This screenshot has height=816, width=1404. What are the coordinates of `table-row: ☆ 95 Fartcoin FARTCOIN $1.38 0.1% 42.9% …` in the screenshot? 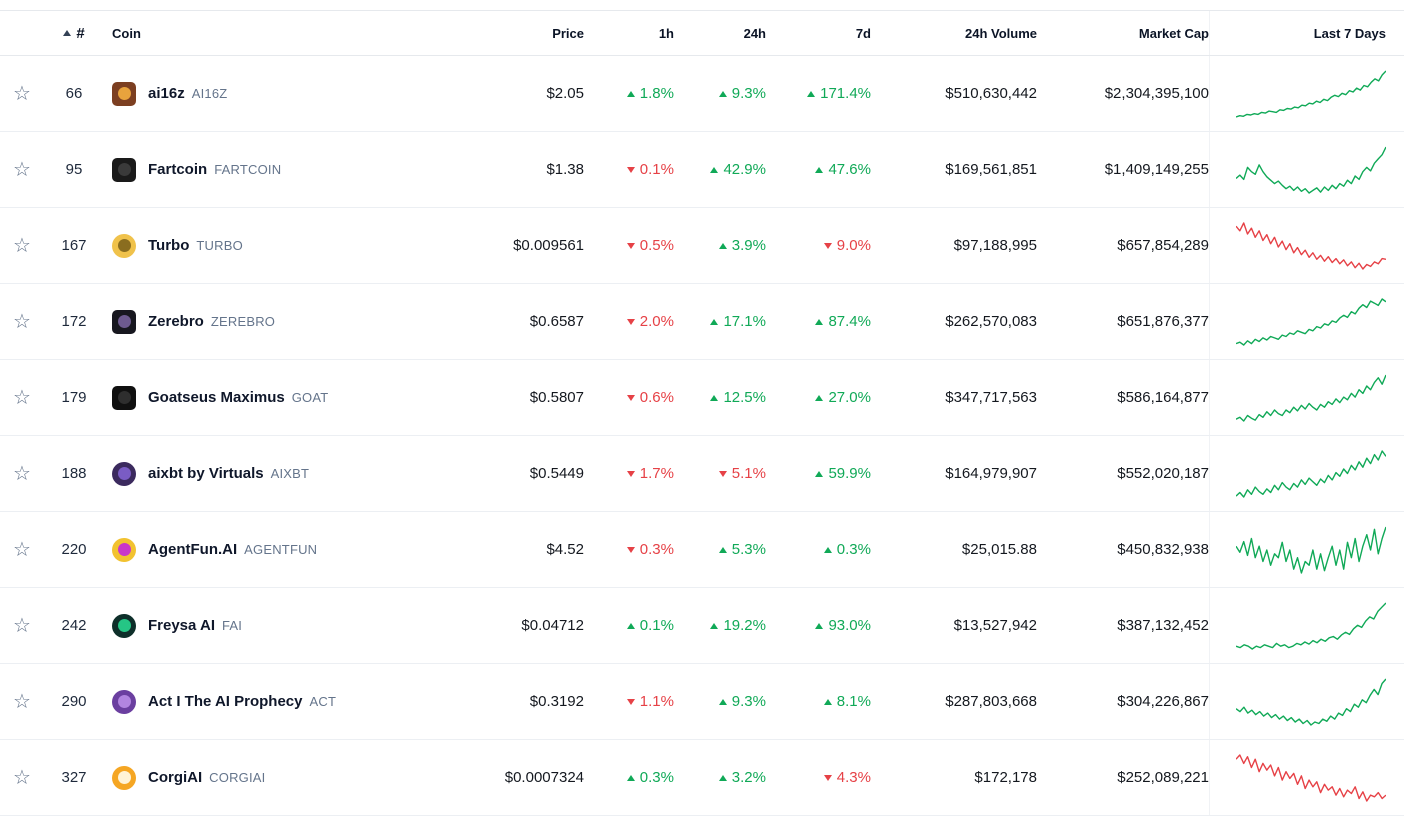 It's located at (702, 170).